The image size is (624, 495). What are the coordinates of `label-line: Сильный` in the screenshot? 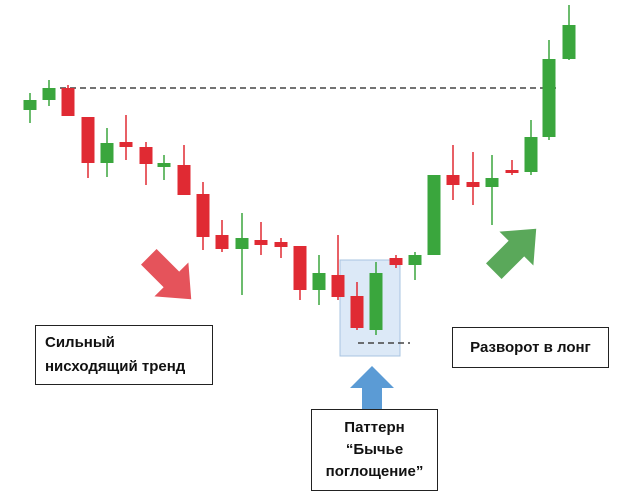 It's located at (80, 342).